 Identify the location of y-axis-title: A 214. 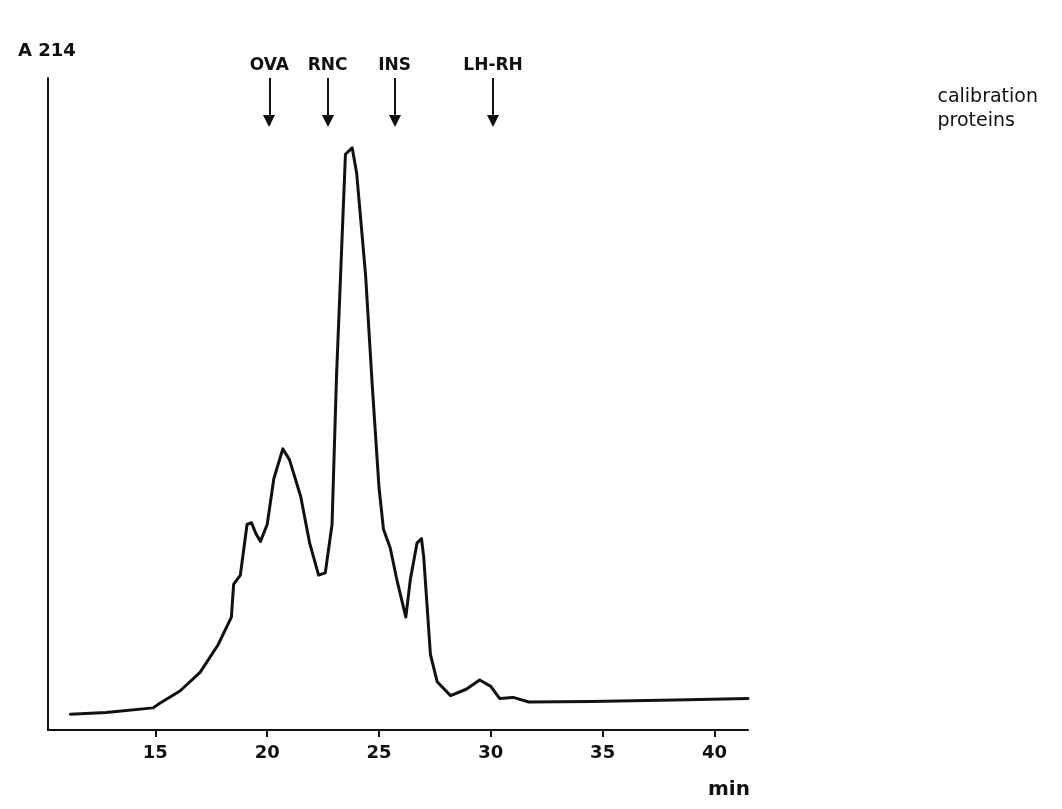
(47, 49).